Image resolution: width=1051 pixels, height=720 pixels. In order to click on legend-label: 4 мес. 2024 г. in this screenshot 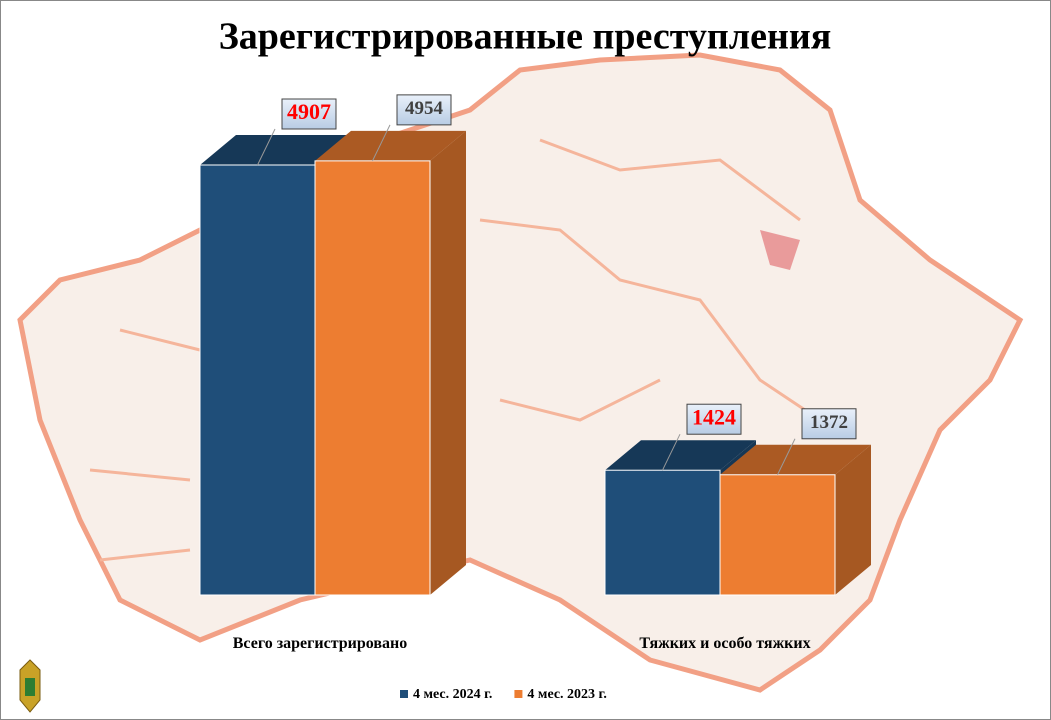, I will do `click(452, 694)`.